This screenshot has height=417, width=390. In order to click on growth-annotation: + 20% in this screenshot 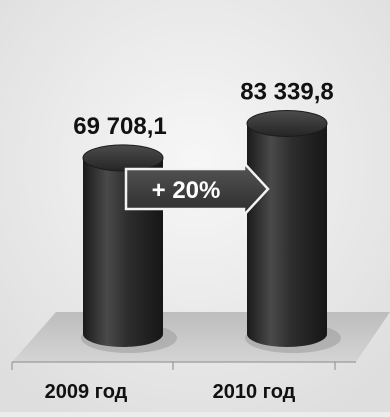, I will do `click(186, 190)`.